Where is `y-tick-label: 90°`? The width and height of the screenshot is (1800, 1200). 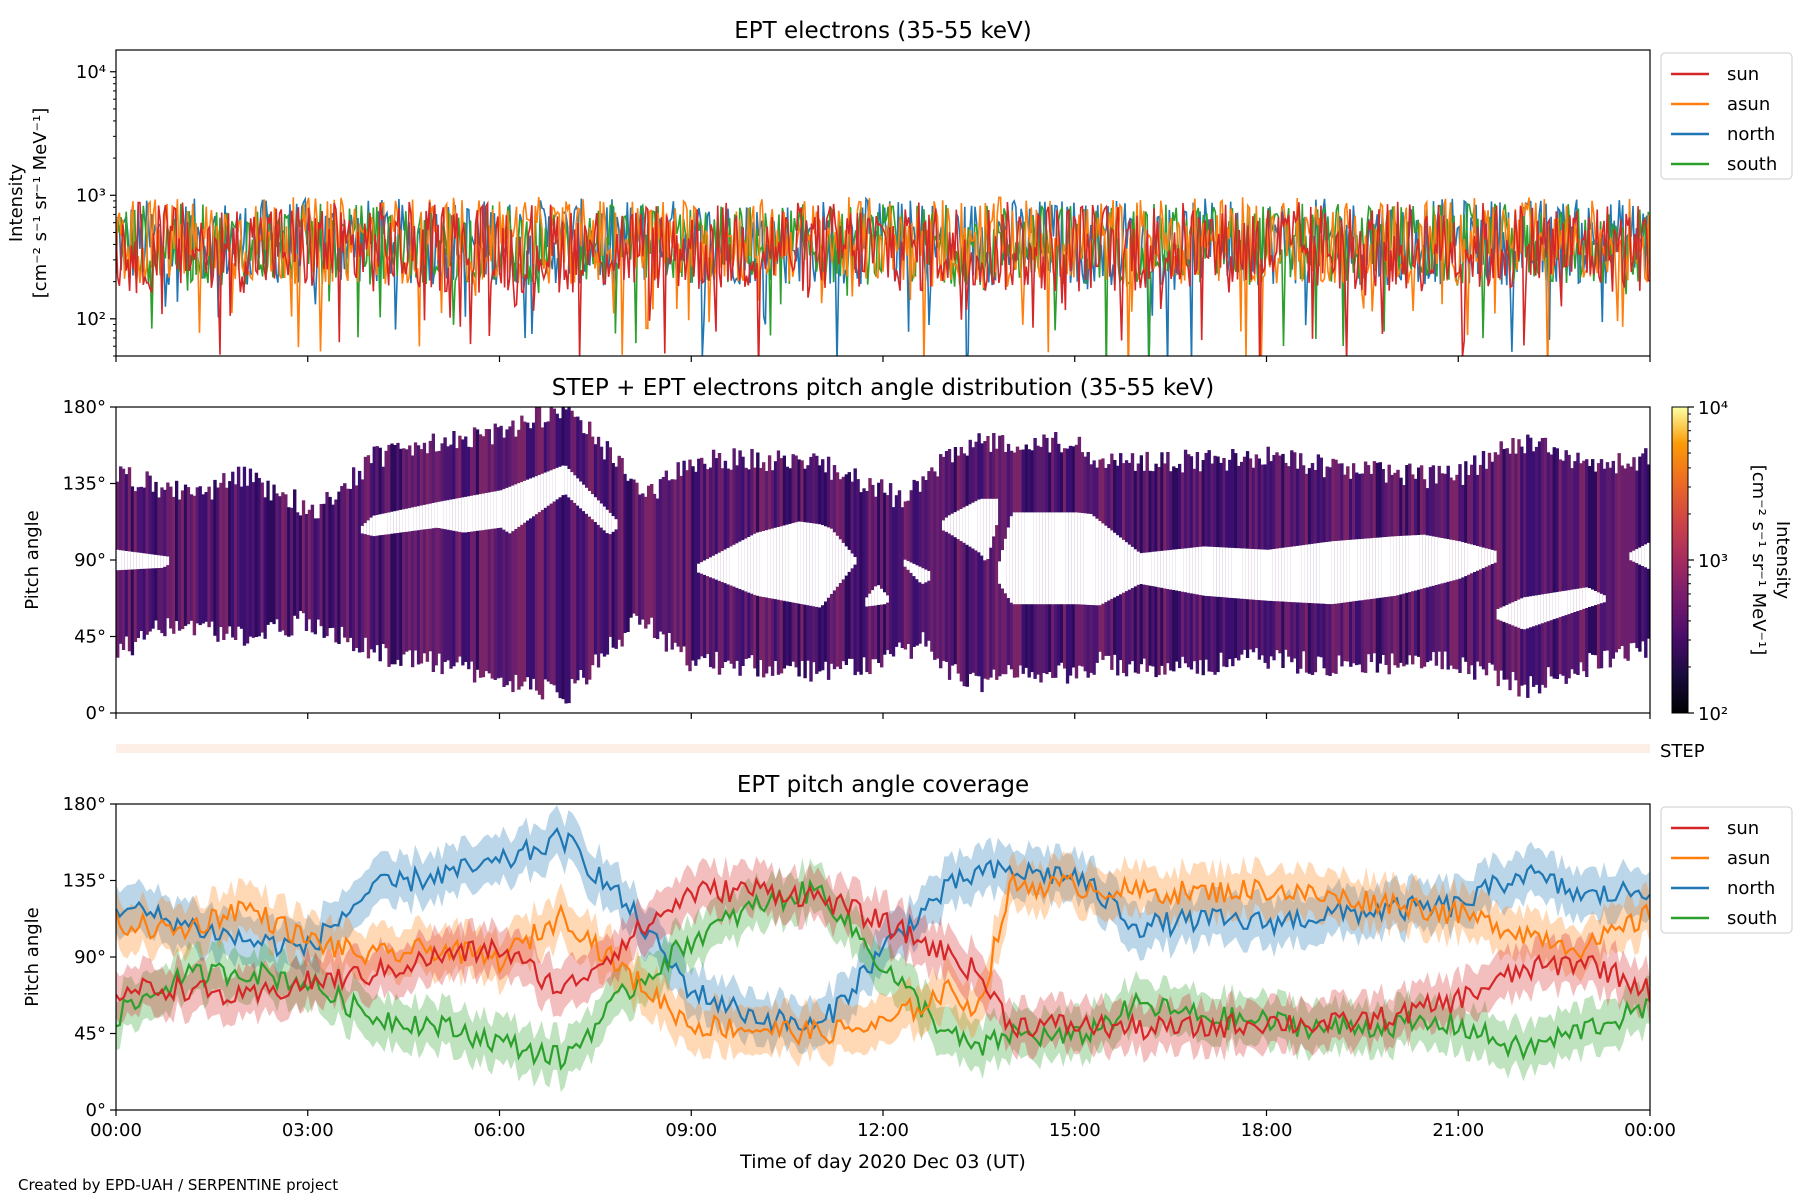
y-tick-label: 90° is located at coordinates (90, 957).